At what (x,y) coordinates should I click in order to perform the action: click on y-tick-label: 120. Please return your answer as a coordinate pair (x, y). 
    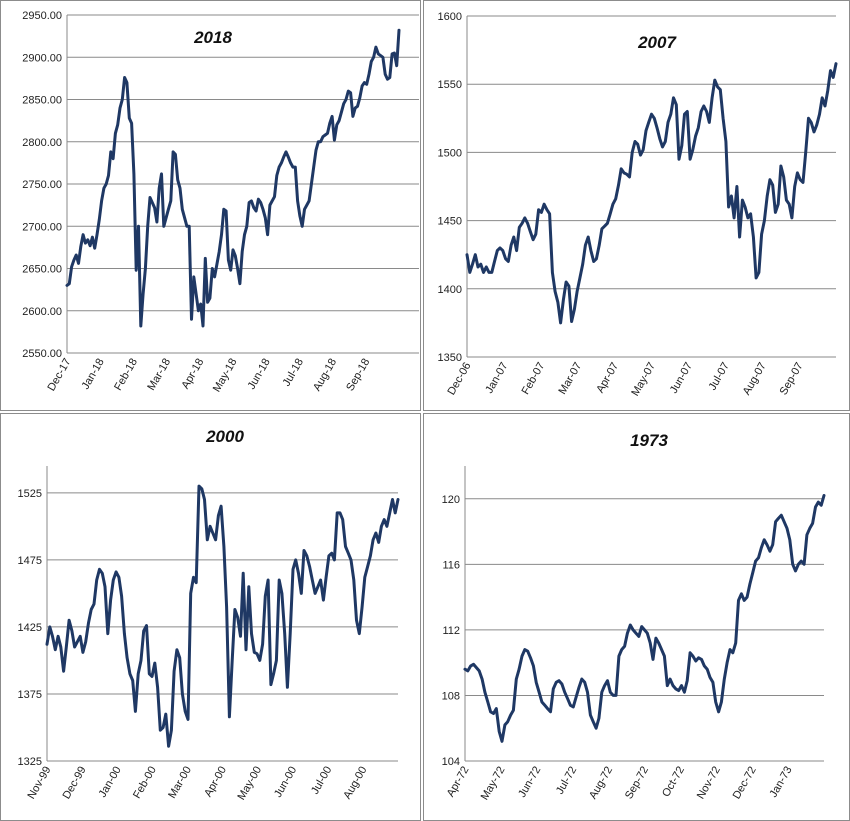
    Looking at the image, I should click on (451, 500).